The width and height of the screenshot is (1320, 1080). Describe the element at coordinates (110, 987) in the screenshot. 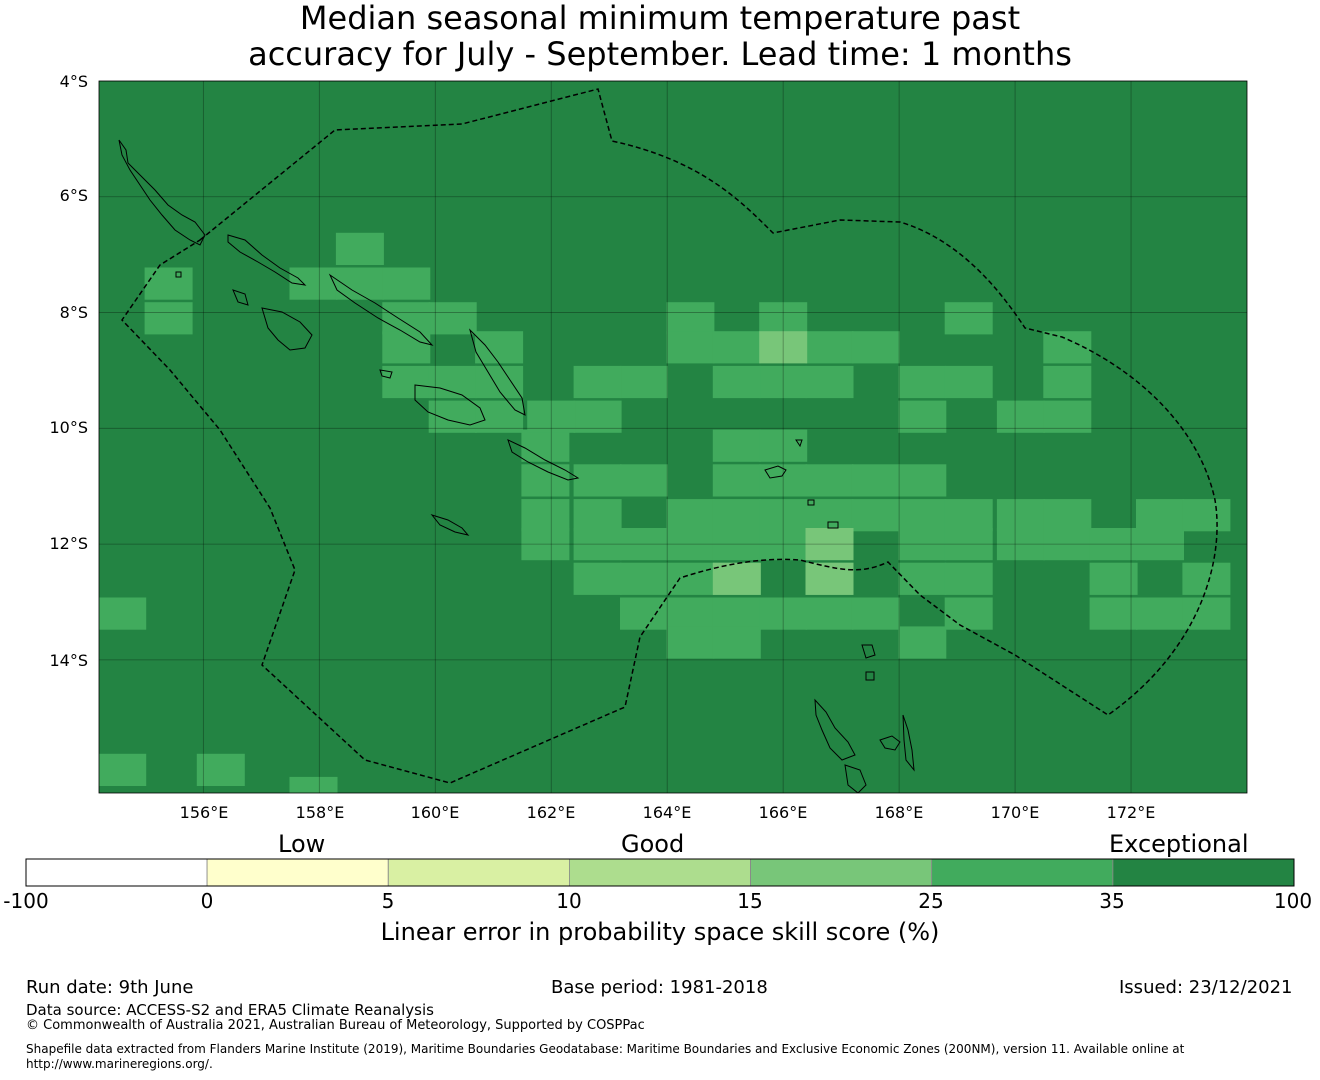

I see `run-date: Run date: 9th June` at that location.